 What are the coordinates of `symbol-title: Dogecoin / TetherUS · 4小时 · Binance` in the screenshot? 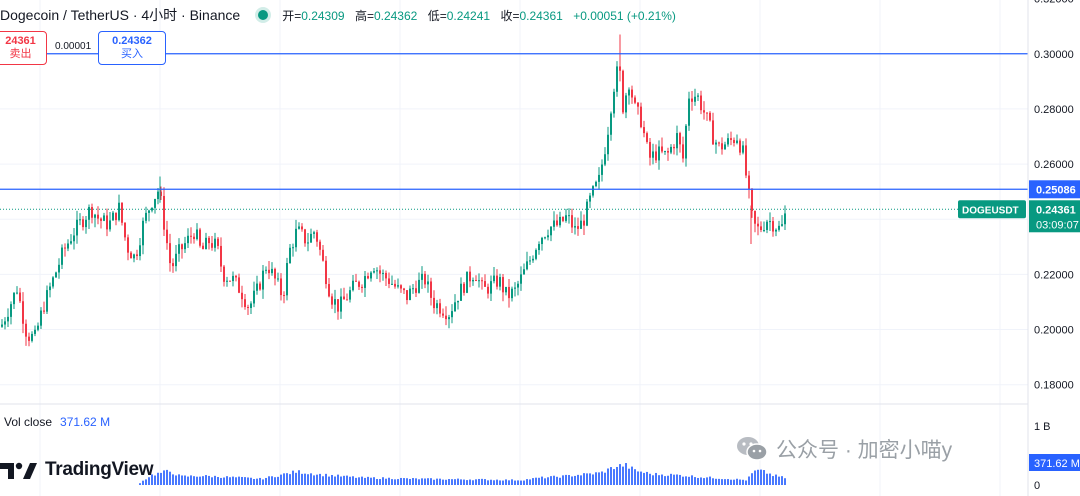 It's located at (120, 15).